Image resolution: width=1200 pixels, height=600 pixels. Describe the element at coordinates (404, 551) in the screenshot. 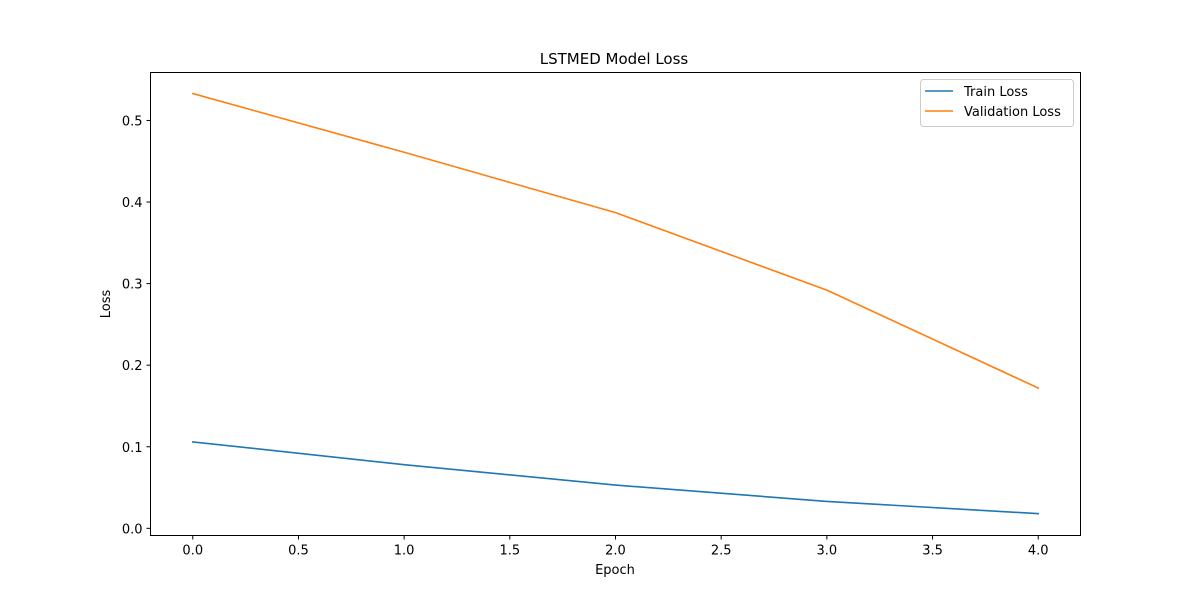

I see `x-tick-label: 1.0` at that location.